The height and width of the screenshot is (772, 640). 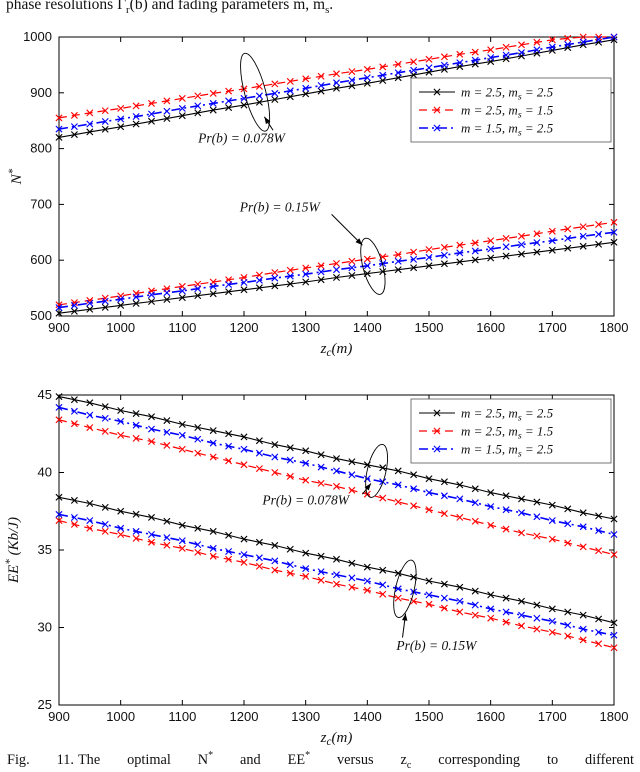 I want to click on y-tick-label: 45, so click(x=45, y=394).